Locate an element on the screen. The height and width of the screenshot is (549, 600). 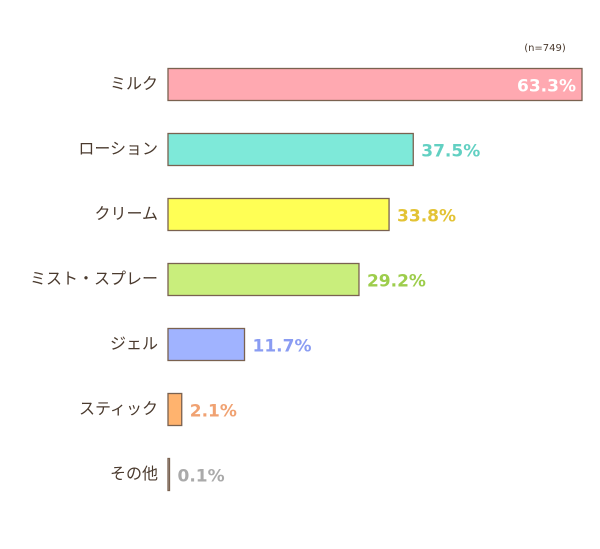
category-label: クリーム is located at coordinates (126, 213).